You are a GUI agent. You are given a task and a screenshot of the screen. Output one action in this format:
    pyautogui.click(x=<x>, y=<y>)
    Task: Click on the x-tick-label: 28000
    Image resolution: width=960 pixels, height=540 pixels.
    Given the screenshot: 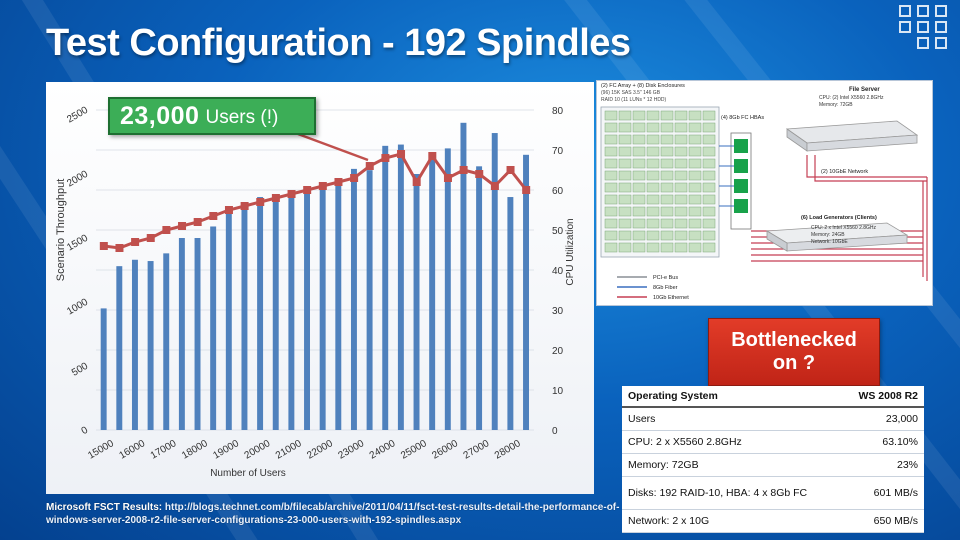 What is the action you would take?
    pyautogui.click(x=508, y=450)
    